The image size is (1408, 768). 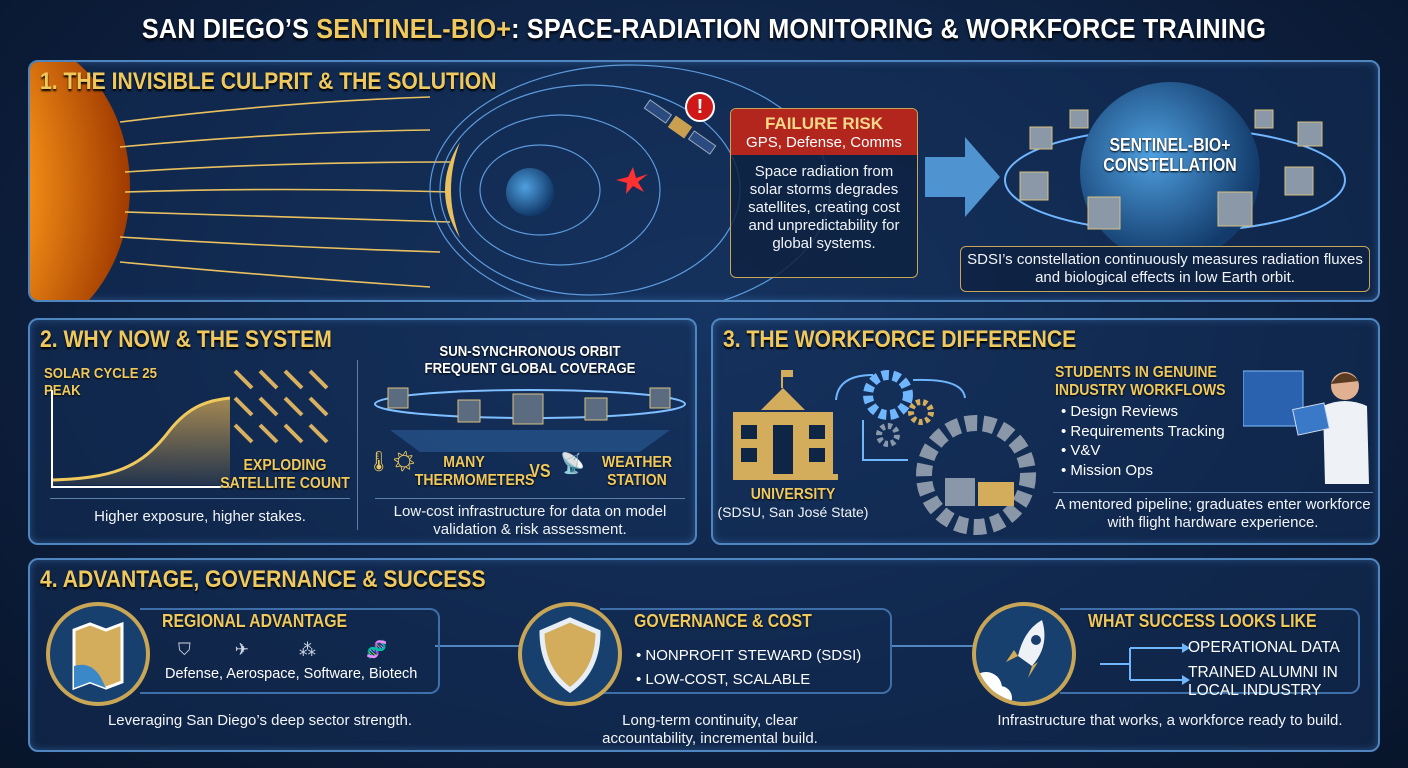 I want to click on governance-card, so click(x=746, y=651).